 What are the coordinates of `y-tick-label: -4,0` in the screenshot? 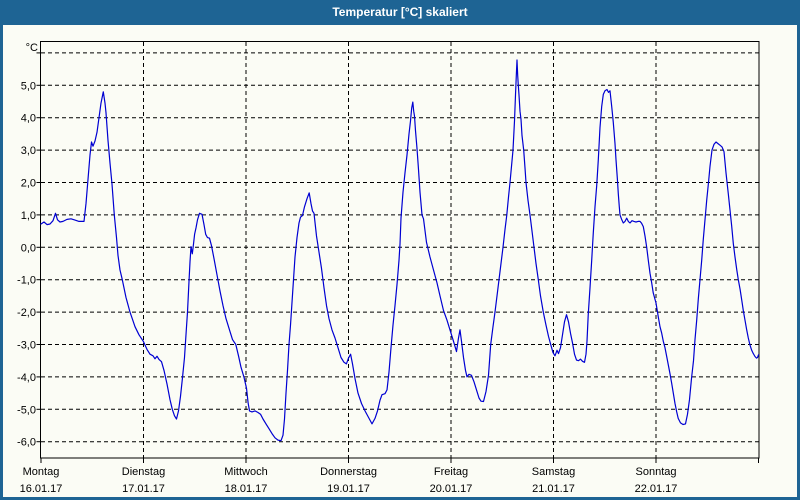 It's located at (26, 378).